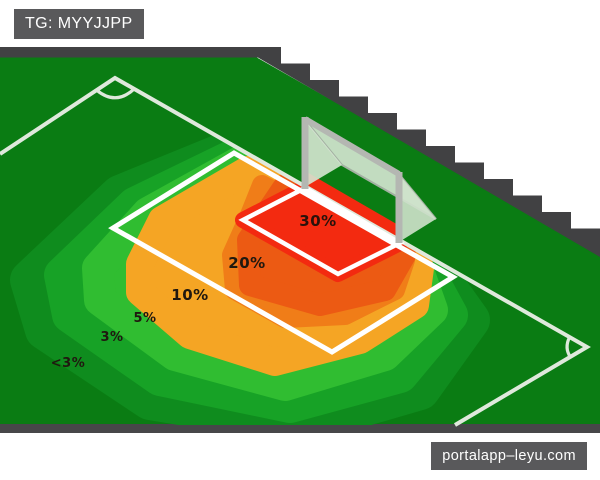 Image resolution: width=600 pixels, height=480 pixels. I want to click on heat-label-3pct: 3%, so click(111, 337).